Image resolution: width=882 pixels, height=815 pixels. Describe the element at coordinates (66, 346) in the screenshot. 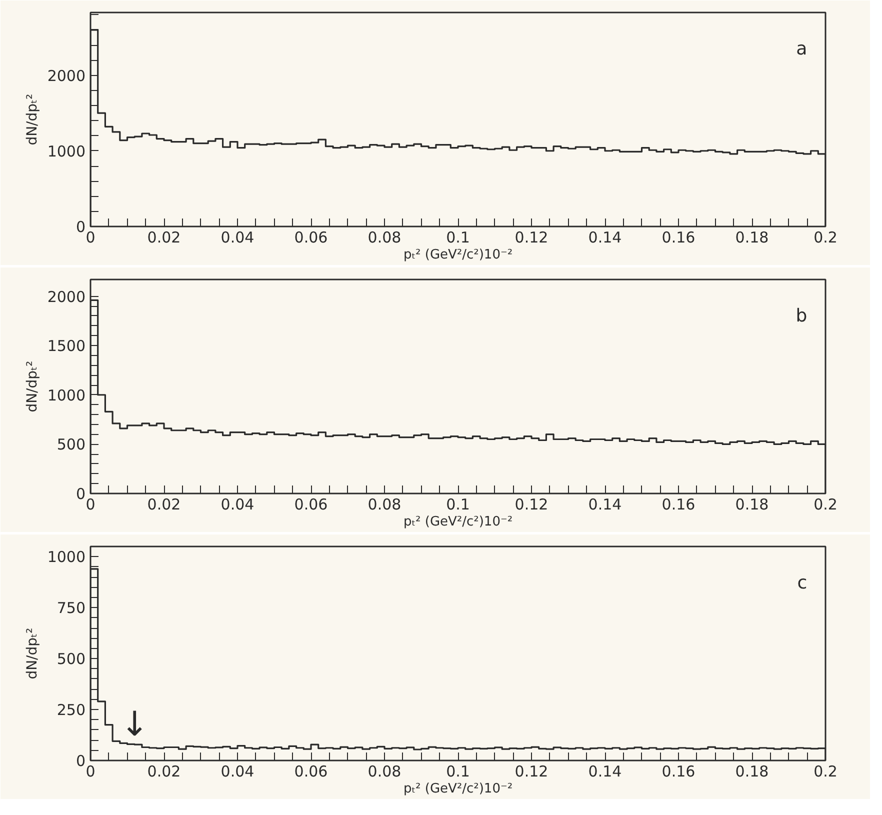

I see `y-tick-label: 1500` at that location.